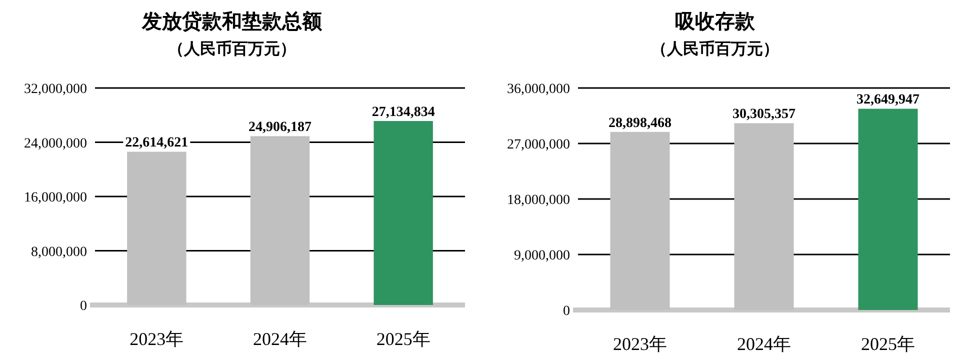 Image resolution: width=974 pixels, height=362 pixels. Describe the element at coordinates (55, 198) in the screenshot. I see `y-tick-label: 16,000,000` at that location.